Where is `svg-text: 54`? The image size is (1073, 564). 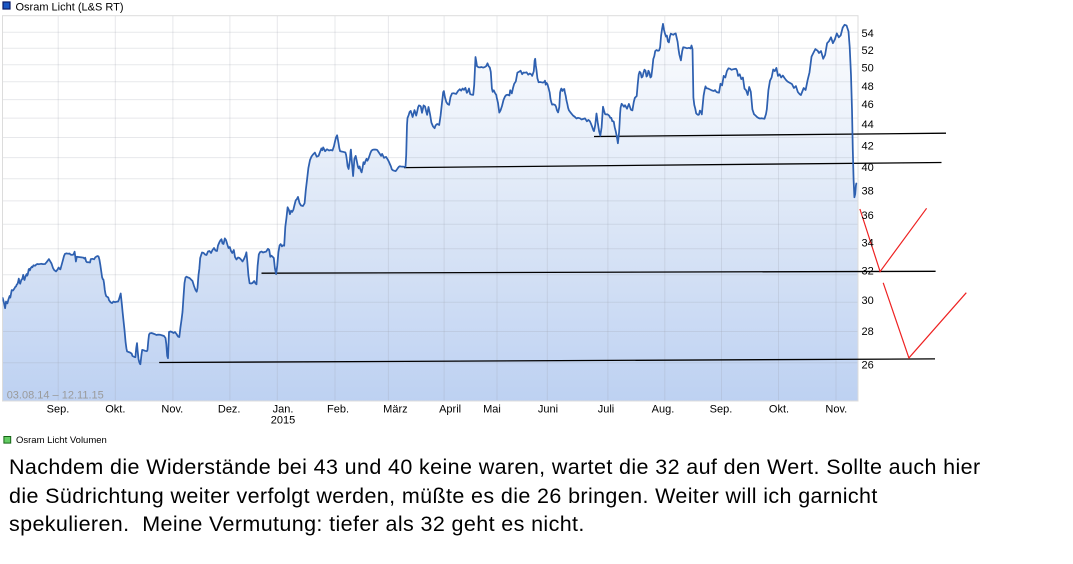 svg-text: 54 is located at coordinates (868, 34).